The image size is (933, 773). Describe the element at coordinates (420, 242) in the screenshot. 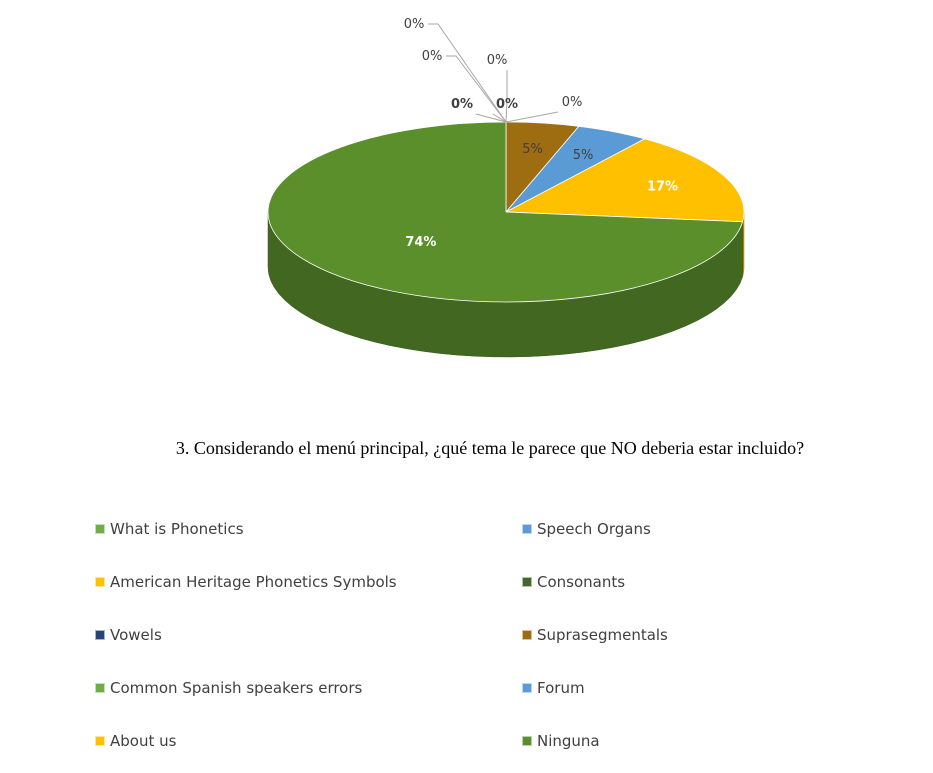

I see `pie-label-9: 74%` at that location.